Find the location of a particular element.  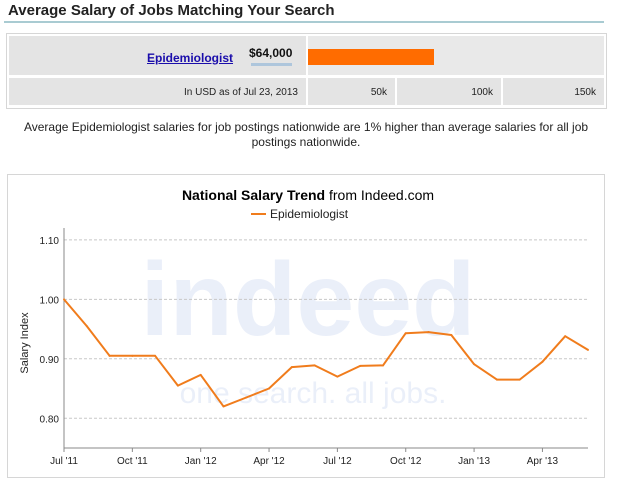

y-axis-label: Salary Index is located at coordinates (25, 343).